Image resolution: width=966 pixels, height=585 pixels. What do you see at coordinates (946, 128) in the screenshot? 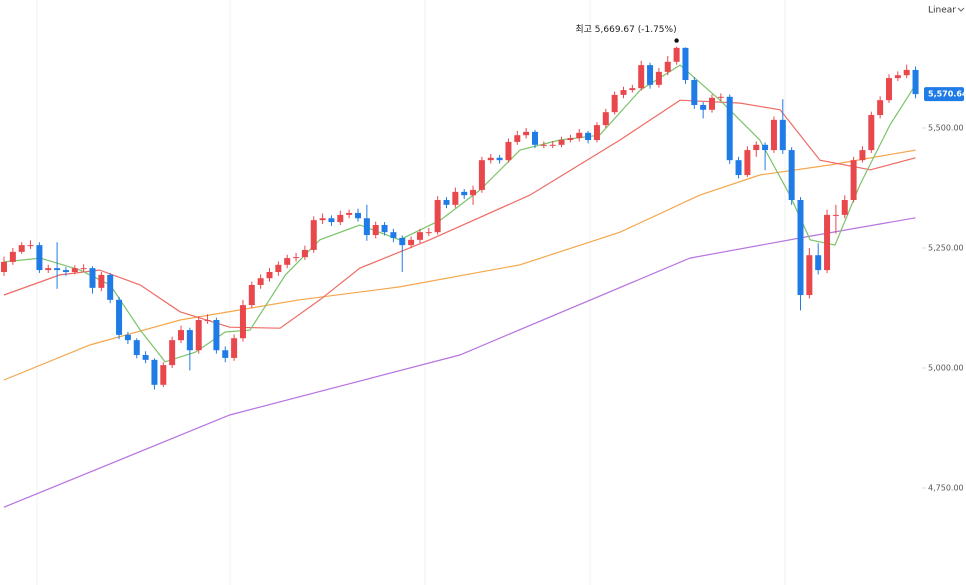
I see `y-tick-label: 5,500.00` at bounding box center [946, 128].